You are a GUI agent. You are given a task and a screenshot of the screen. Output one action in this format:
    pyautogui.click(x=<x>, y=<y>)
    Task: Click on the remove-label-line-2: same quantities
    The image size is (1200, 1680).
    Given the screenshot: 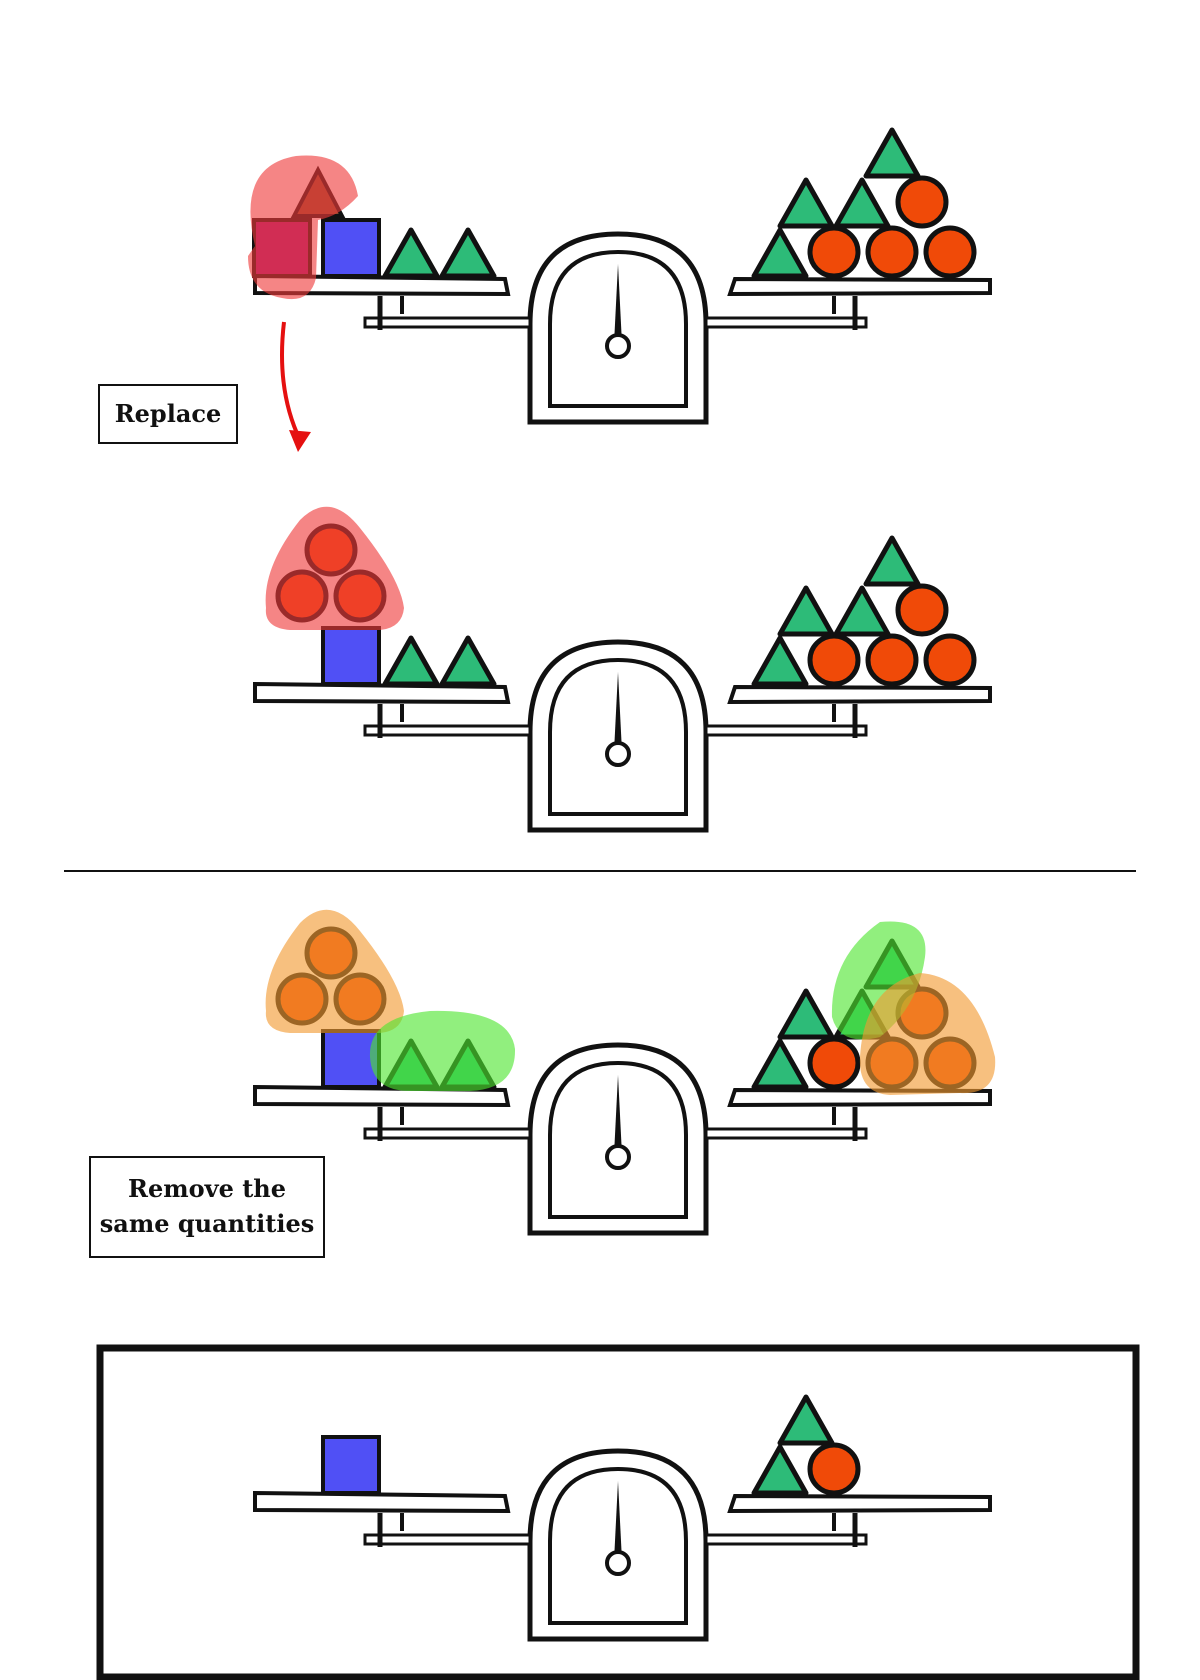 What is the action you would take?
    pyautogui.click(x=207, y=1223)
    